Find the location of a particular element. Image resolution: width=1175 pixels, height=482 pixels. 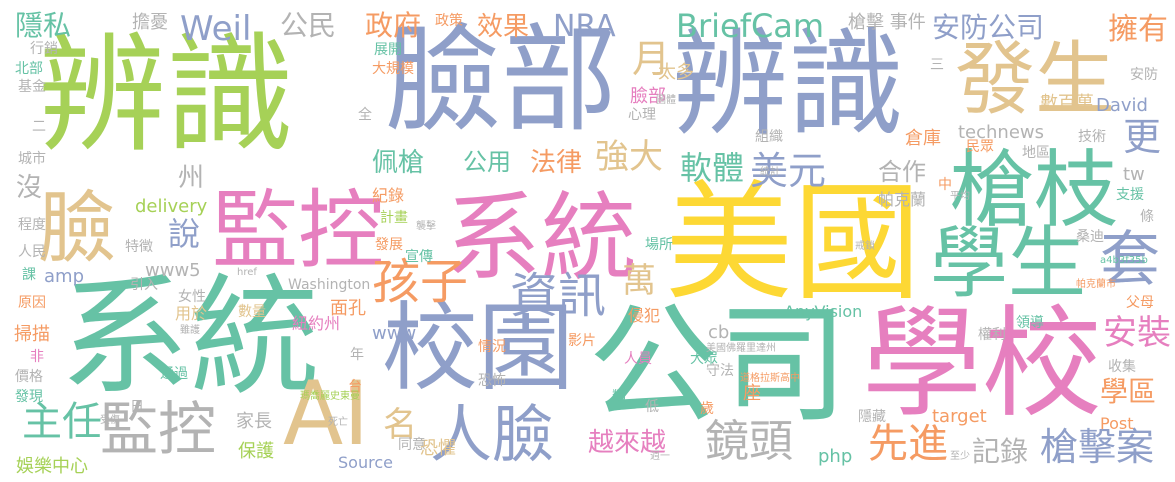

word-xinli: 心理 is located at coordinates (642, 115).